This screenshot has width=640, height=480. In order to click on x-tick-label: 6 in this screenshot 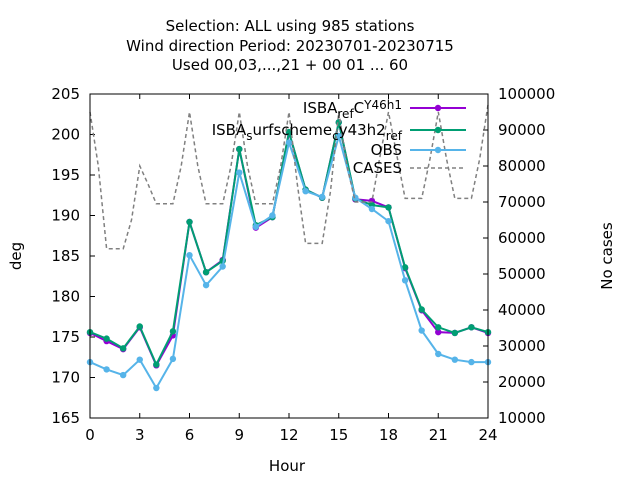, I will do `click(190, 435)`.